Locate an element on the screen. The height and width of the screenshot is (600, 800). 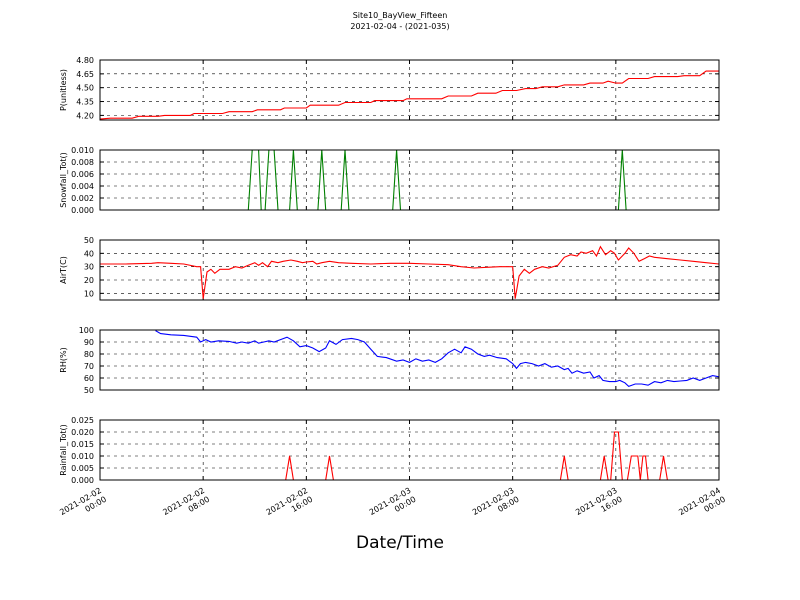
y-tick-label: 0.002 is located at coordinates (82, 198).